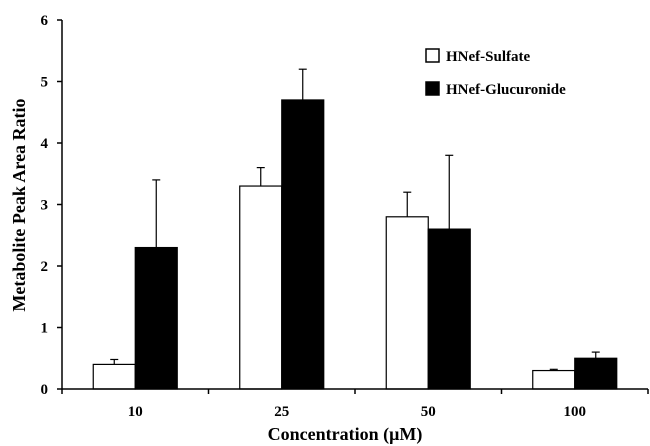  Describe the element at coordinates (495, 73) in the screenshot. I see `legend: HNef-Sulfate HNef-Glucuronide` at that location.